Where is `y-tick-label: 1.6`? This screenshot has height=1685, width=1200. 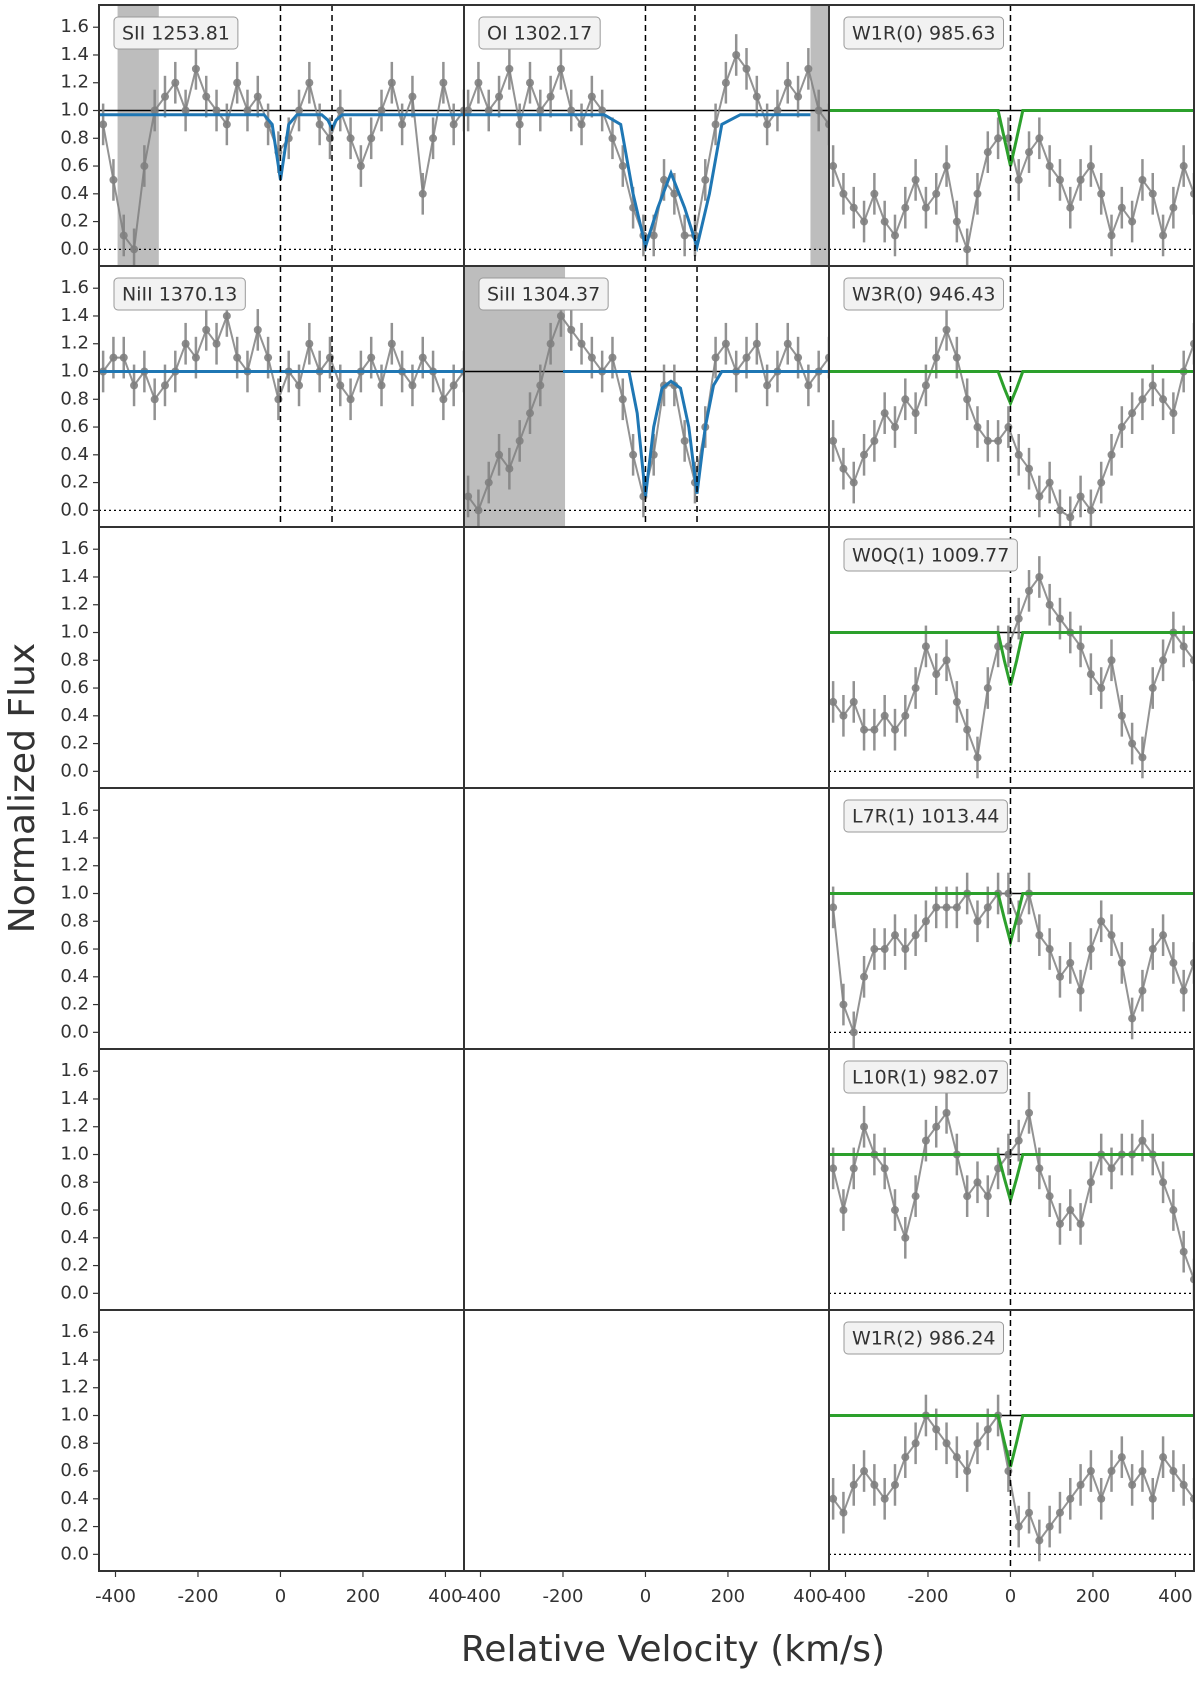
y-tick-label: 1.6 is located at coordinates (74, 809).